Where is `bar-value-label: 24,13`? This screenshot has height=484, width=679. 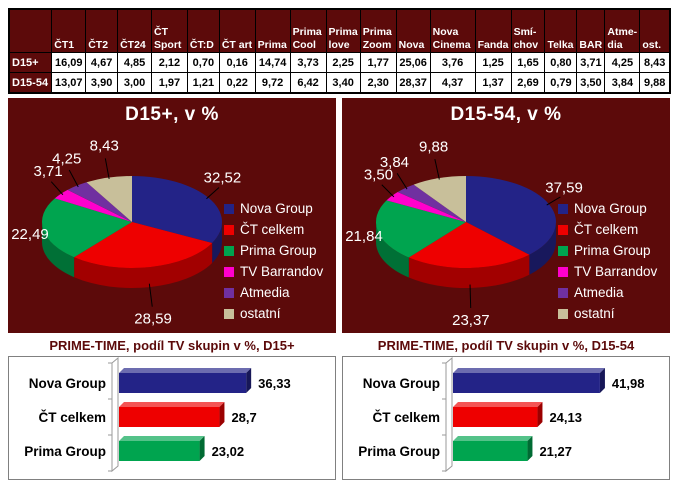
bar-value-label: 24,13 is located at coordinates (565, 417).